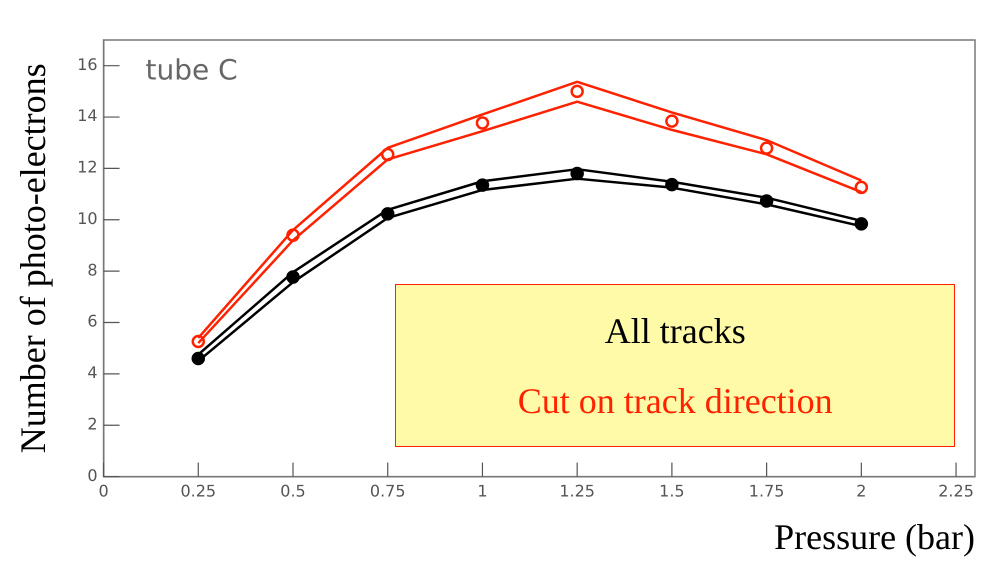  I want to click on x-tick-label: 1.75, so click(766, 490).